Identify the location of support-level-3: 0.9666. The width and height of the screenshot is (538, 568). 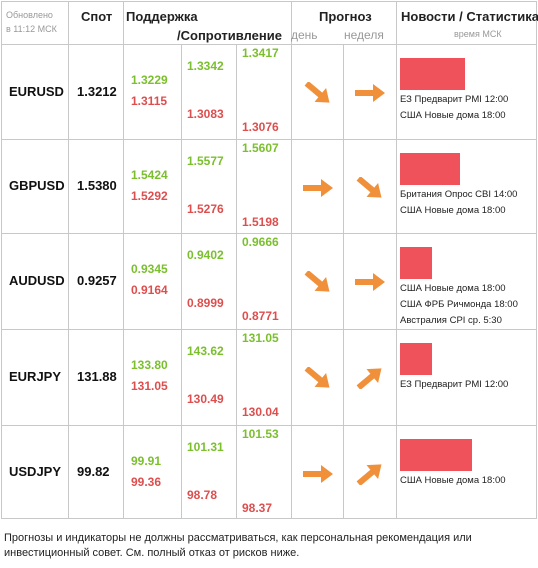
(260, 242).